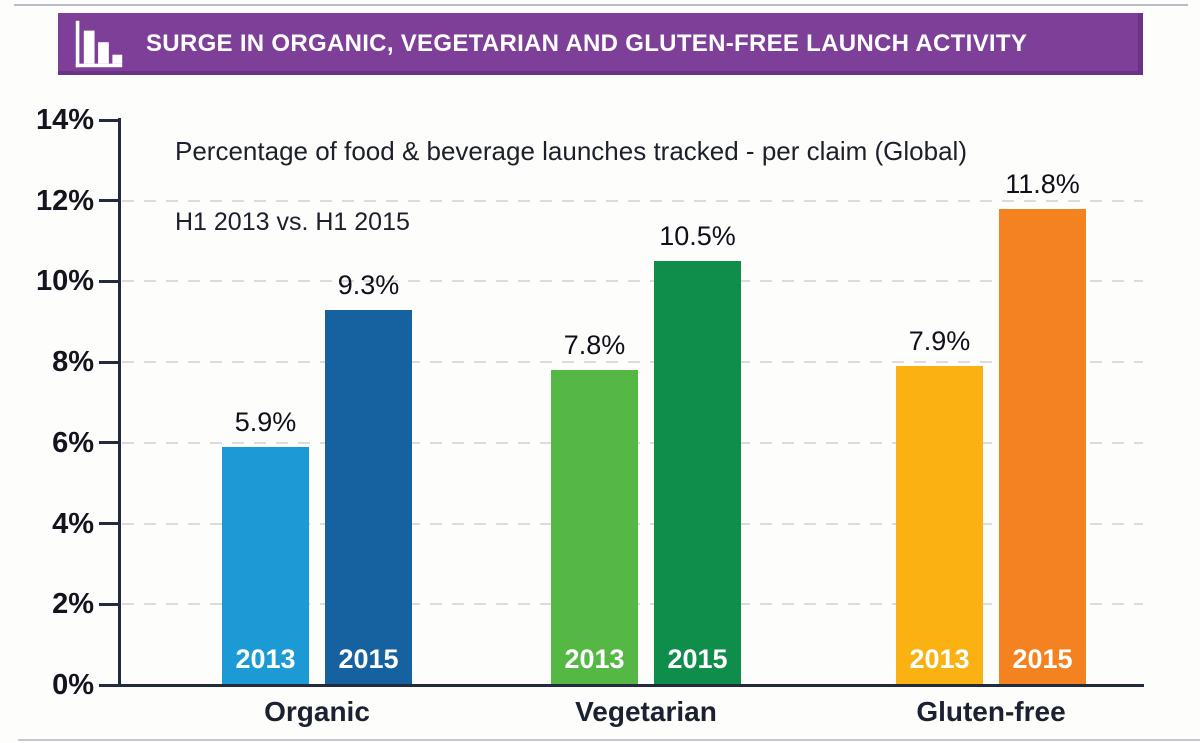 This screenshot has height=743, width=1200. I want to click on y-axis-tick-label-14: 14%, so click(64, 120).